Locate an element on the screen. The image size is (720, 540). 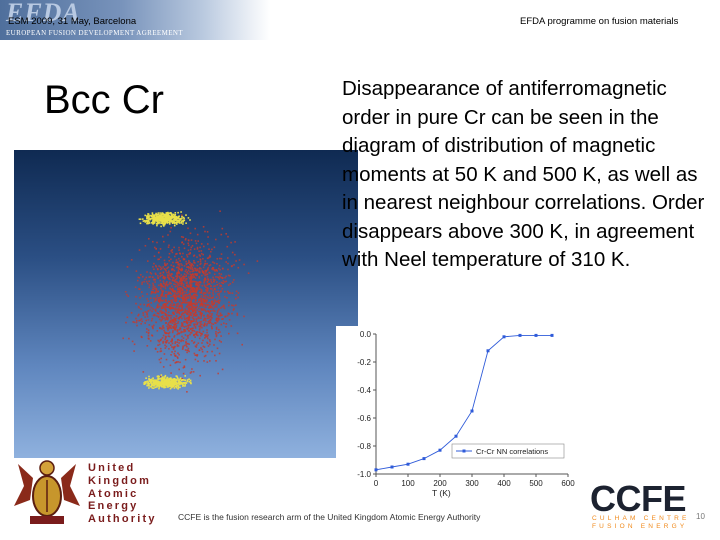
x-tick-label: 100 is located at coordinates (408, 483).